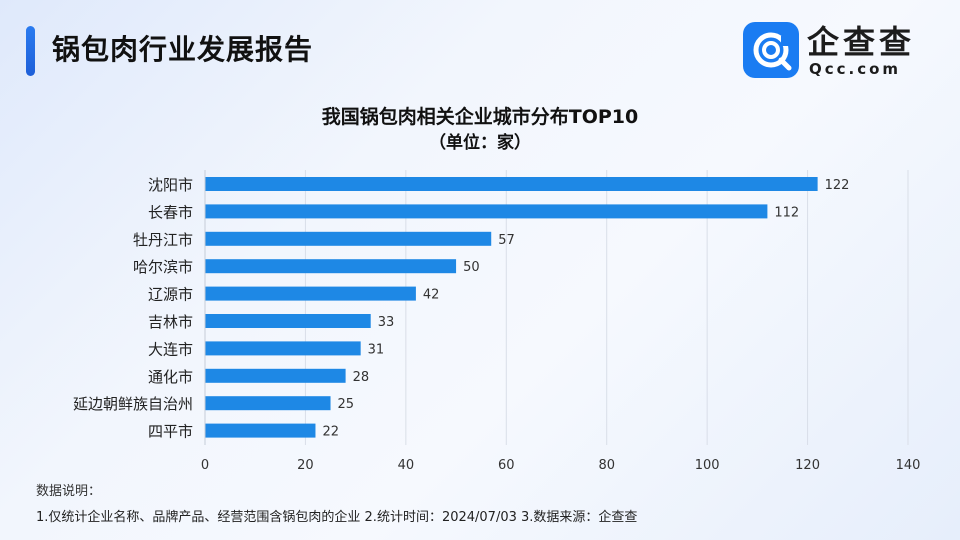 This screenshot has width=960, height=540. Describe the element at coordinates (480, 143) in the screenshot. I see `chart-unit: （单位：家）` at that location.